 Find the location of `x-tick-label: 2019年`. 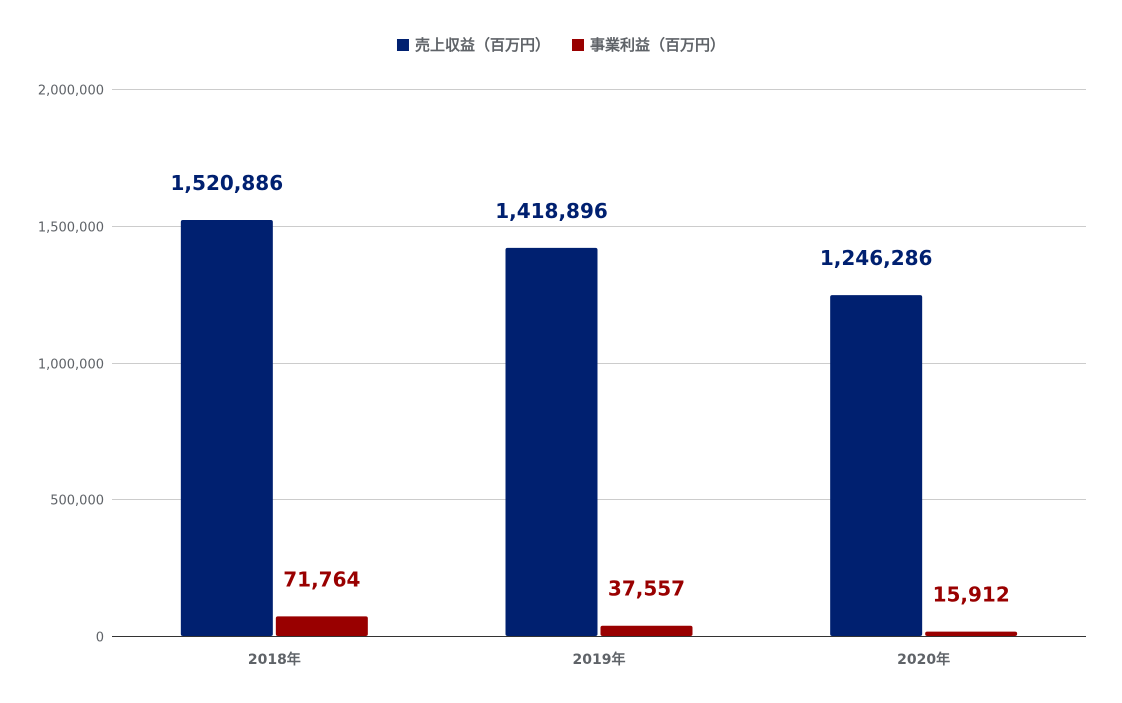

x-tick-label: 2019年 is located at coordinates (599, 659).